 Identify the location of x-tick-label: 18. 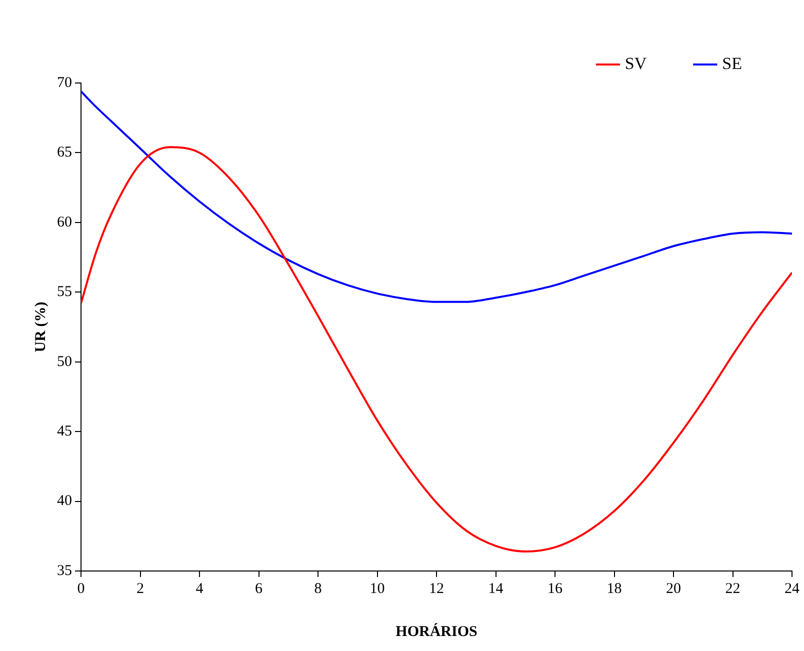
(614, 588).